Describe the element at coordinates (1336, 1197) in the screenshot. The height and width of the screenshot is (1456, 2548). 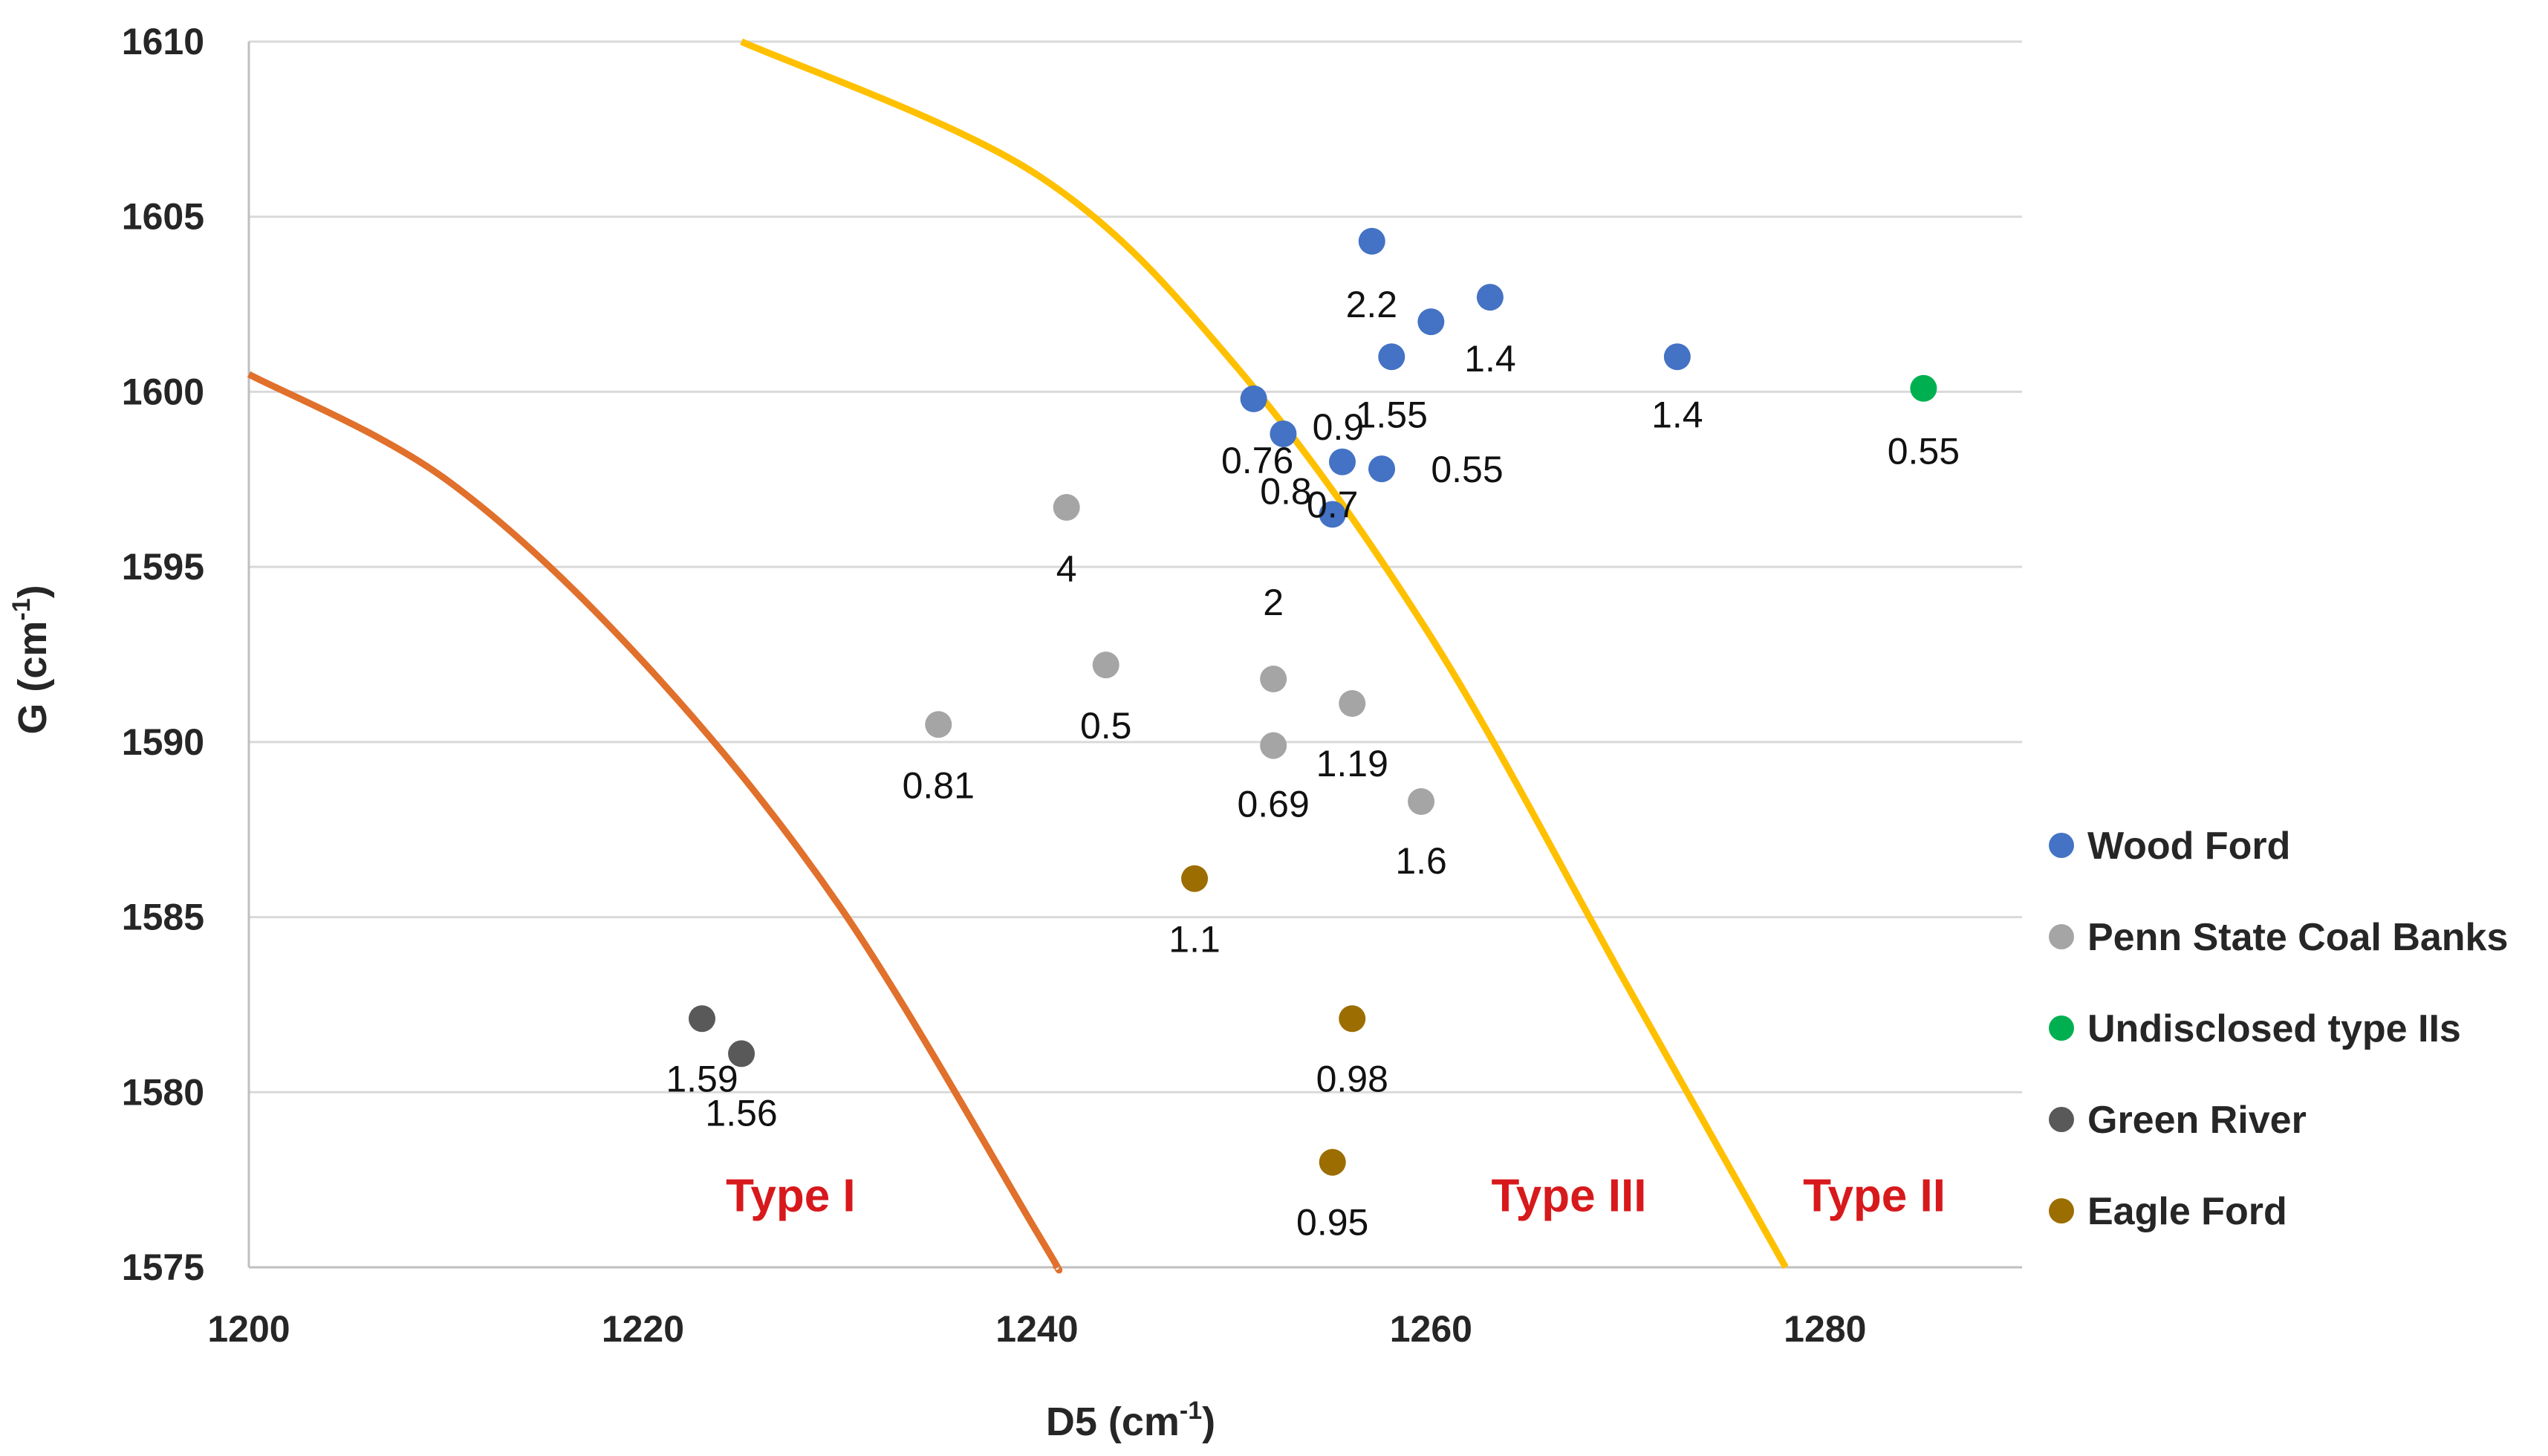
I see `region-labels: Type I Type III Type II` at that location.